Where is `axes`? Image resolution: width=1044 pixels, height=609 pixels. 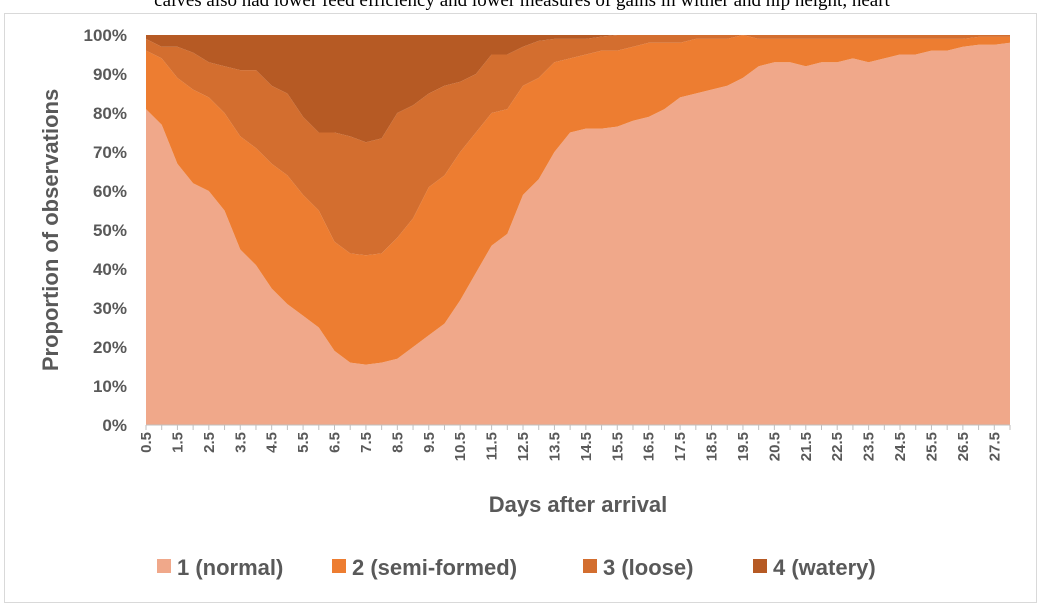
axes is located at coordinates (578, 427).